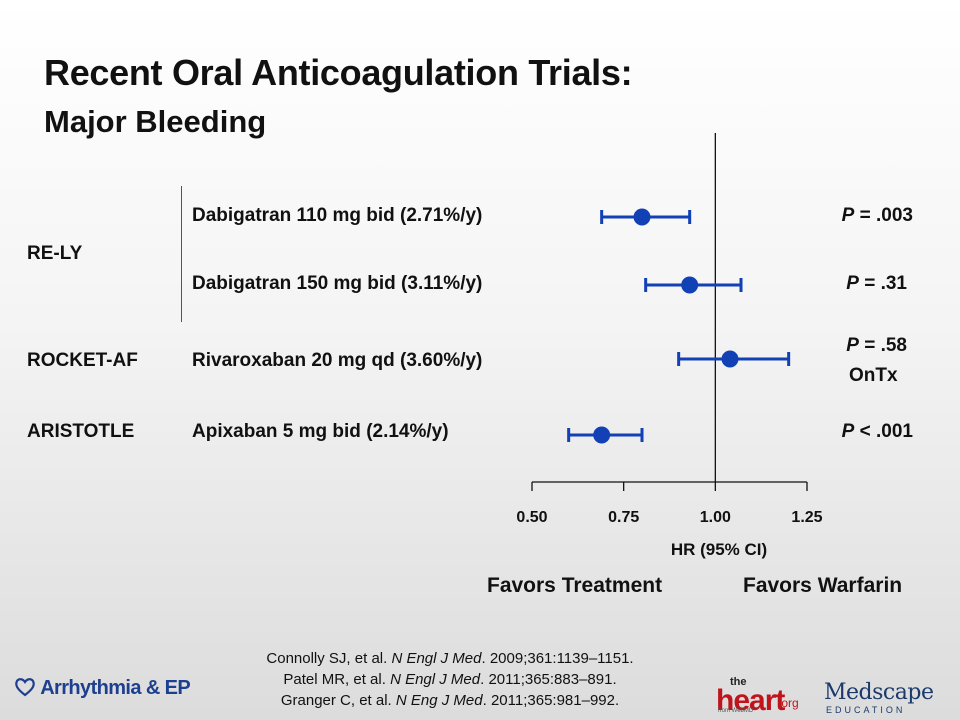  What do you see at coordinates (337, 215) in the screenshot?
I see `treatment-label-dabigatran-110: Dabigatran 110 mg bid (2.71%/y)` at bounding box center [337, 215].